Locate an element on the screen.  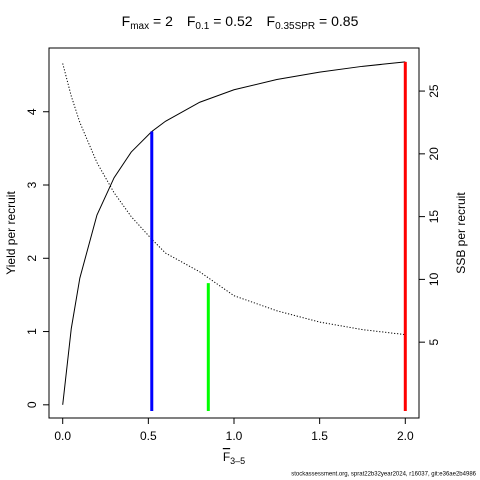
x-tick-label: 2.0 is located at coordinates (405, 436).